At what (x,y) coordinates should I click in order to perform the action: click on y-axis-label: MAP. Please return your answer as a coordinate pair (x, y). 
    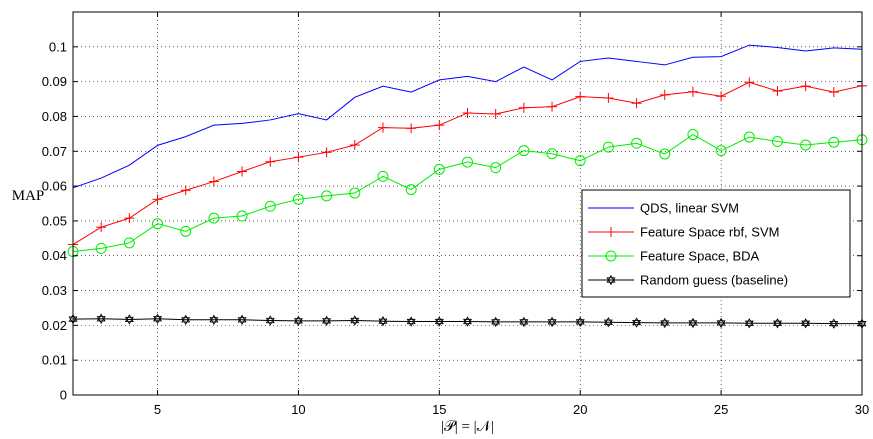
    Looking at the image, I should click on (28, 196).